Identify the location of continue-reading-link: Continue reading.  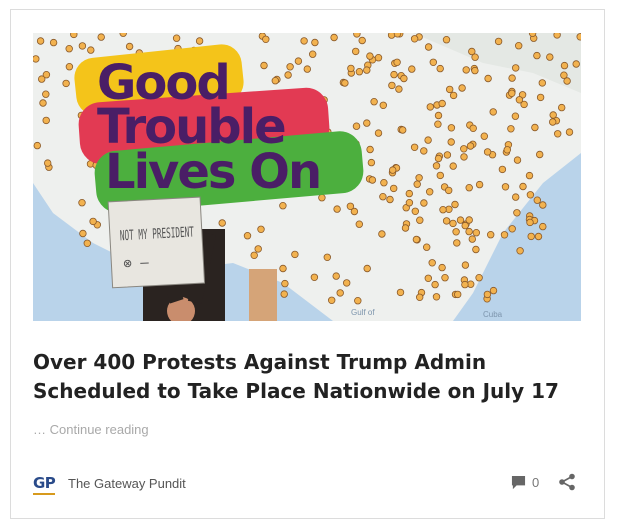
(99, 429).